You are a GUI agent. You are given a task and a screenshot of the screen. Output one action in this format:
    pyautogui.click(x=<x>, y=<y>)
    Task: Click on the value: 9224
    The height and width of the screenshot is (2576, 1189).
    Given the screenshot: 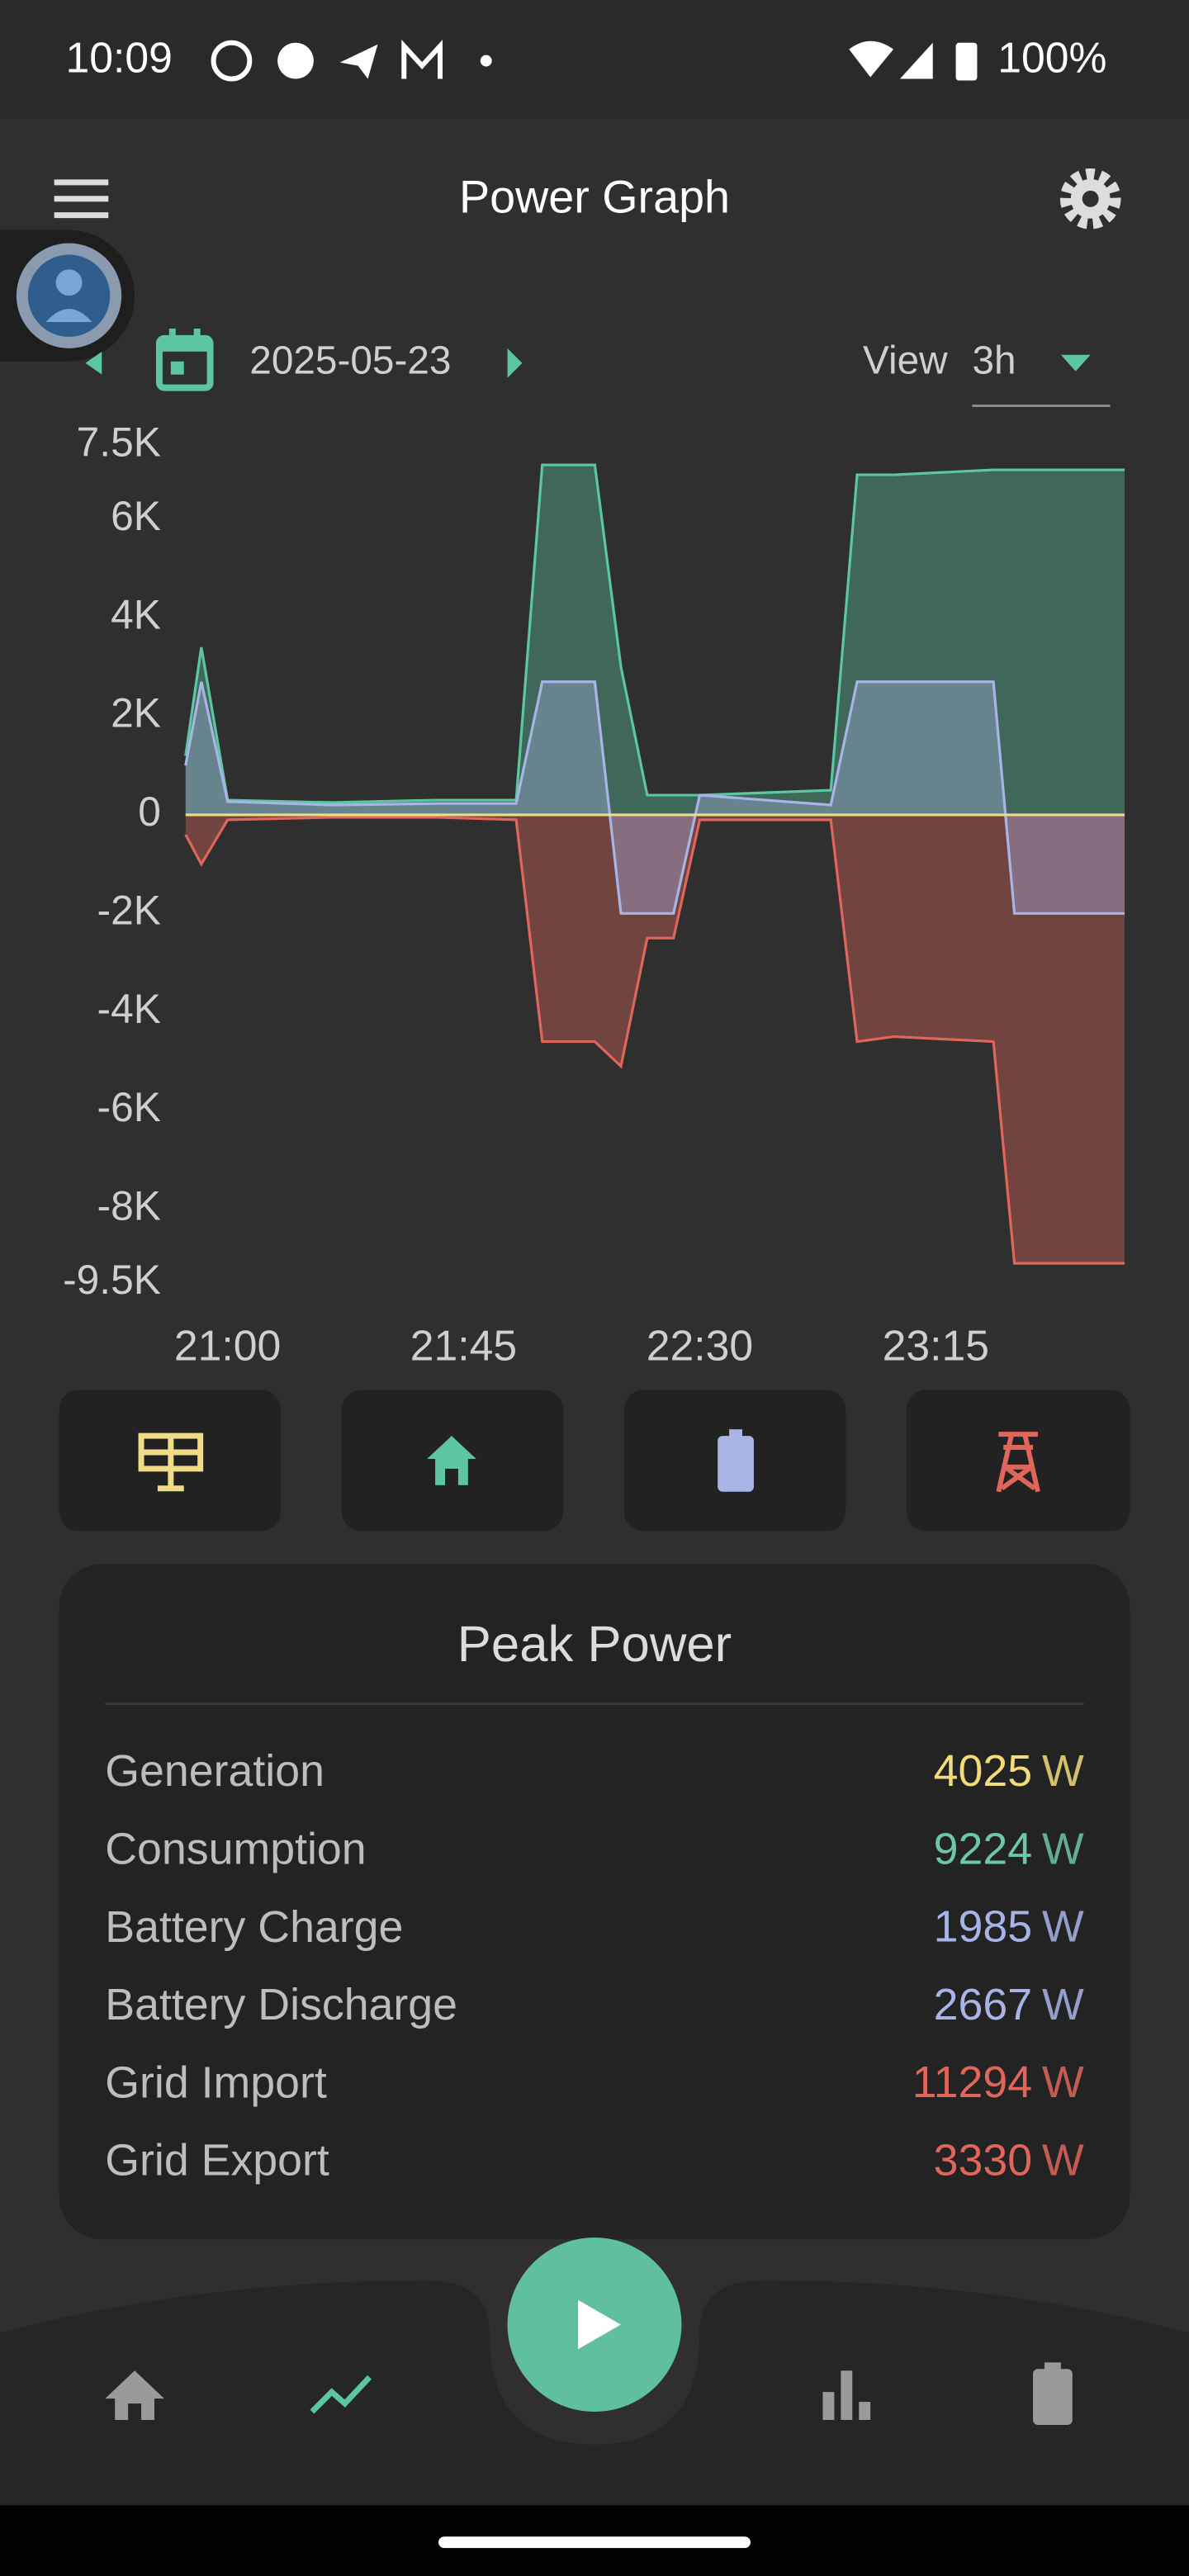 What is the action you would take?
    pyautogui.click(x=983, y=1848)
    